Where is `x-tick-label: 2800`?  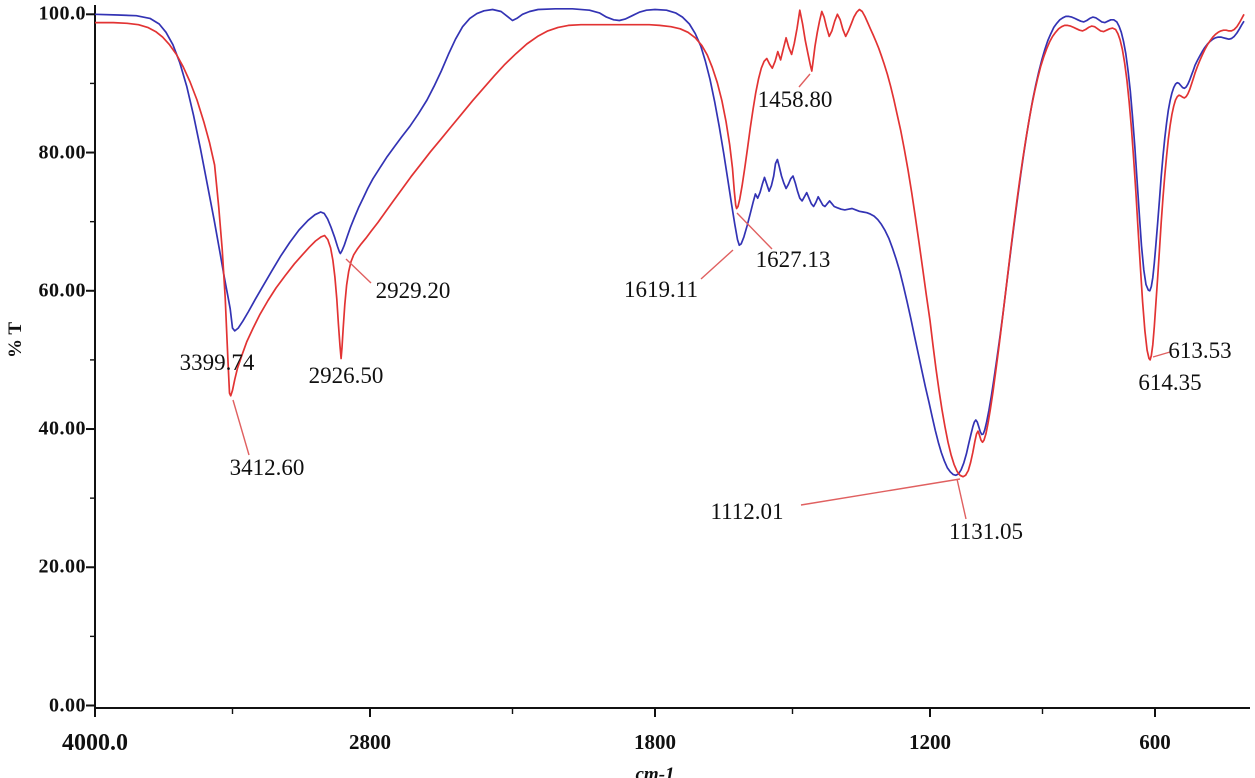 x-tick-label: 2800 is located at coordinates (370, 742).